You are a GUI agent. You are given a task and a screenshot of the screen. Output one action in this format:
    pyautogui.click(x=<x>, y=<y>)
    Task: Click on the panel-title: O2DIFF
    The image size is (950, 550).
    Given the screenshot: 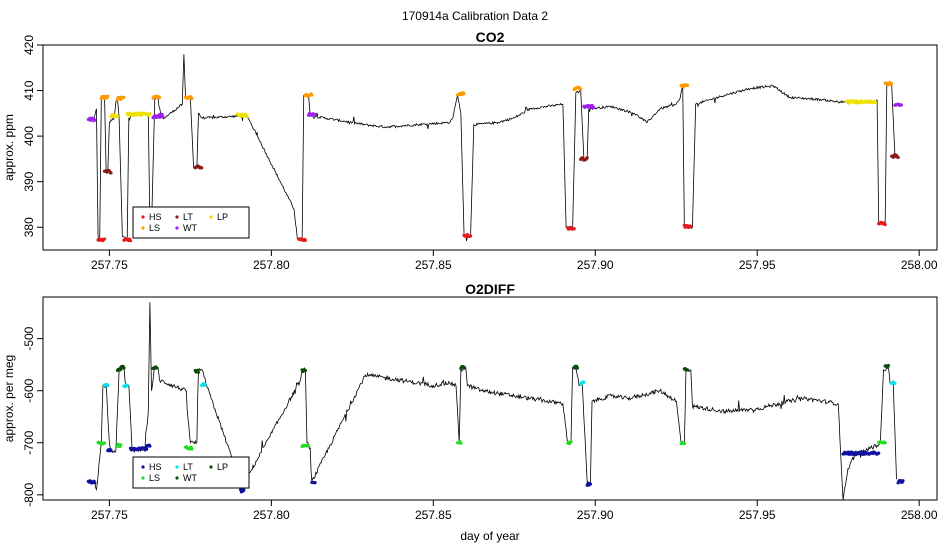 What is the action you would take?
    pyautogui.click(x=490, y=289)
    